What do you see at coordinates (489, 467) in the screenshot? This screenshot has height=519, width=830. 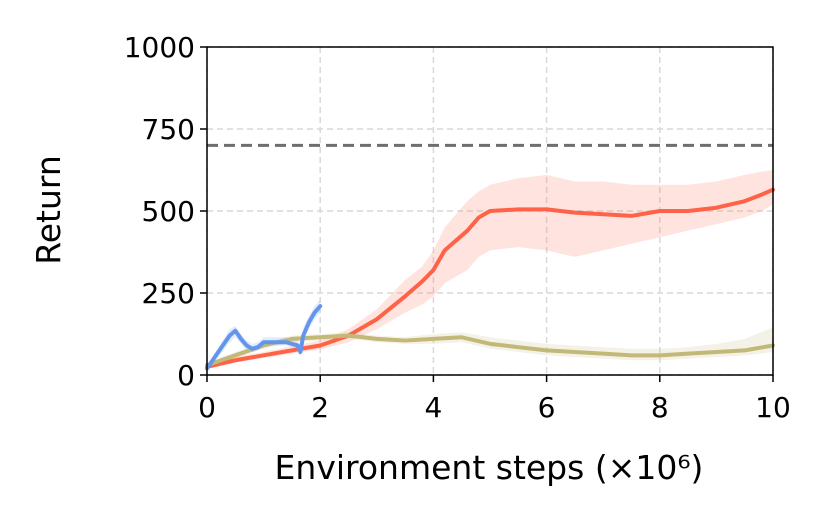 I see `x-axis-label: Environment steps (×10⁶)` at bounding box center [489, 467].